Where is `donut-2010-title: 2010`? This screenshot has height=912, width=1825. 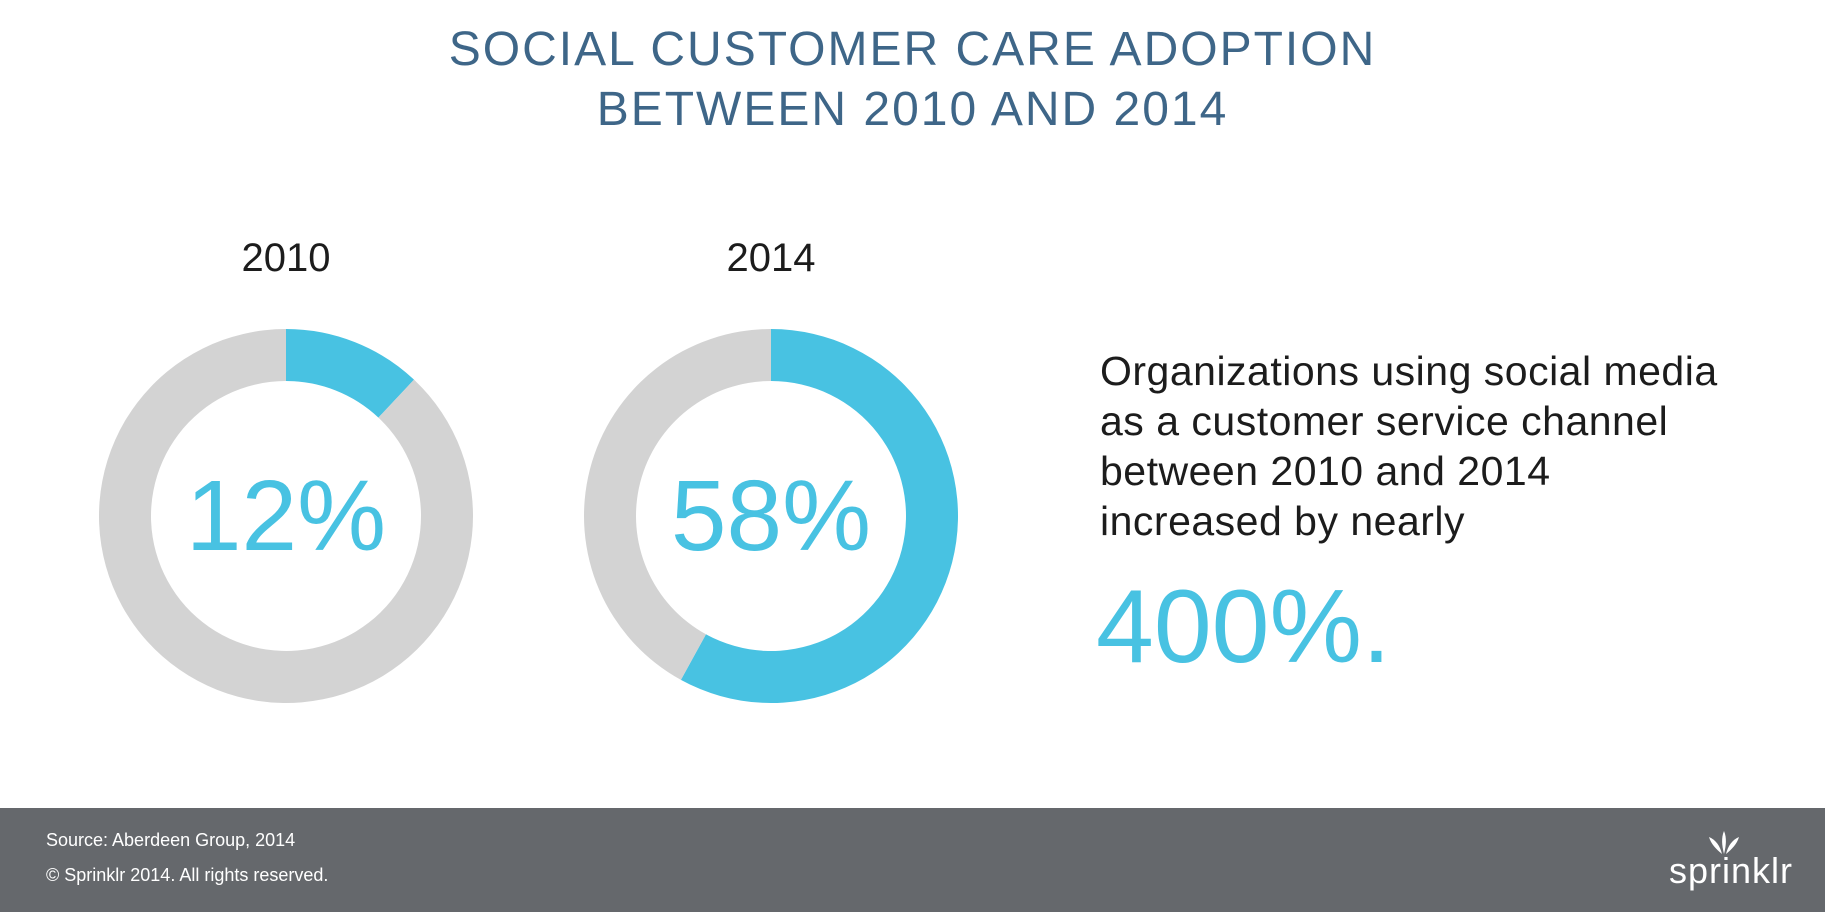 donut-2010-title: 2010 is located at coordinates (286, 258).